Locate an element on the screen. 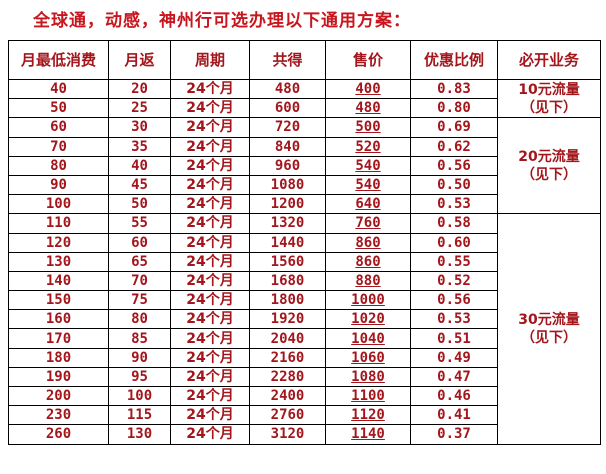  price-value: 500 is located at coordinates (368, 127).